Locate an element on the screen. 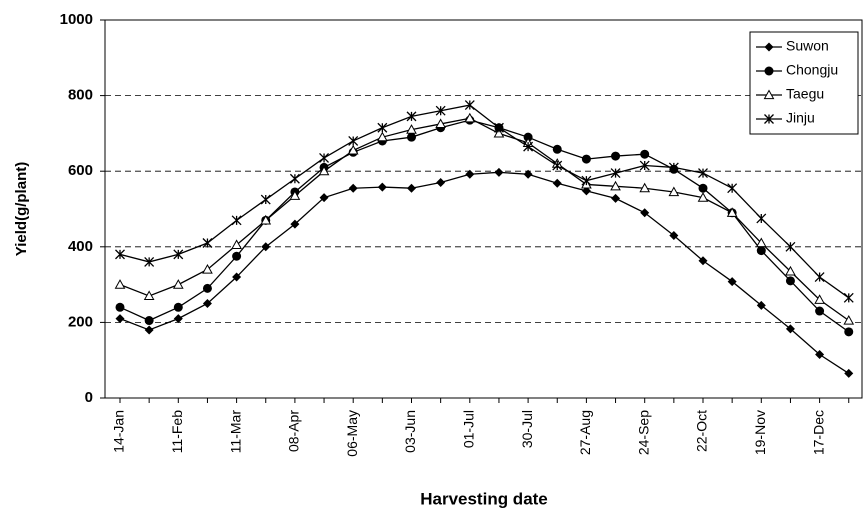 This screenshot has height=512, width=863. legend-label: Chongju is located at coordinates (812, 70).